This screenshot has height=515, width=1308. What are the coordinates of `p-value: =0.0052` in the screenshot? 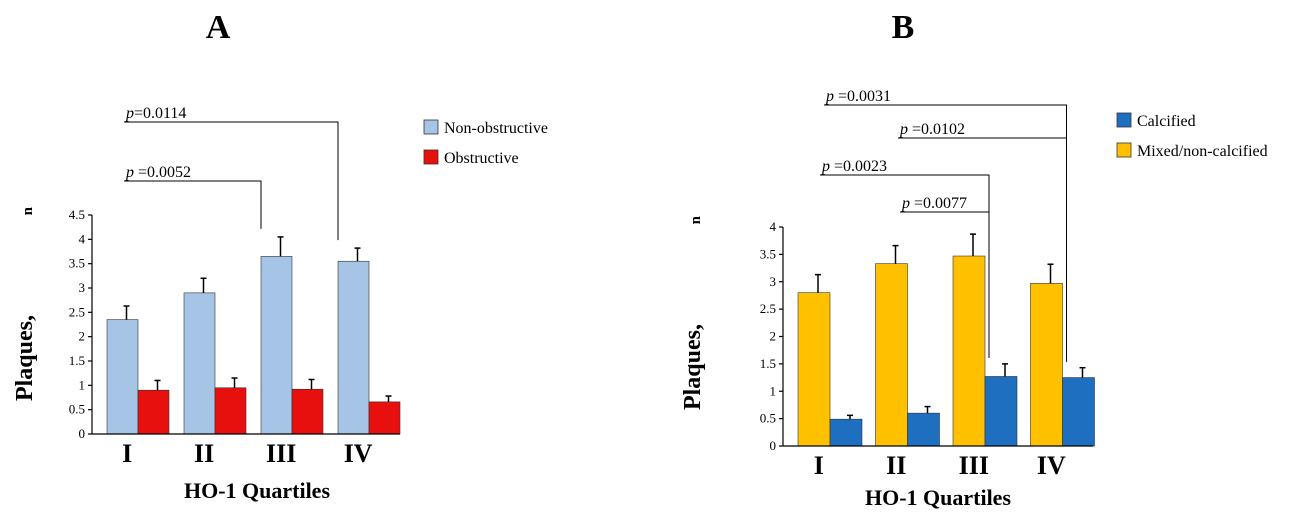 It's located at (162, 172).